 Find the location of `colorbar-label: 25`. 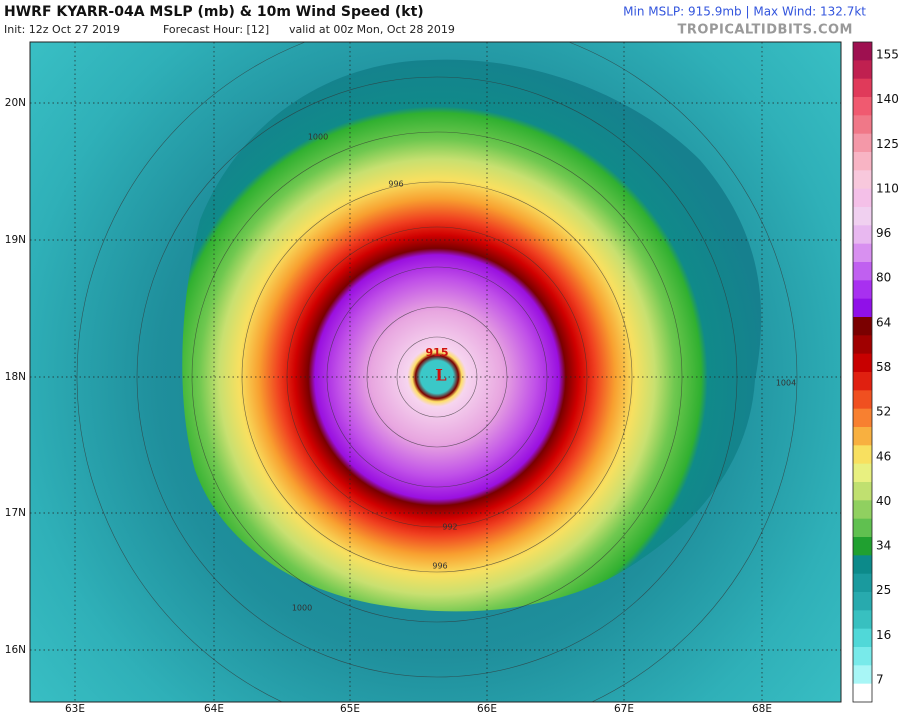

colorbar-label: 25 is located at coordinates (883, 590).